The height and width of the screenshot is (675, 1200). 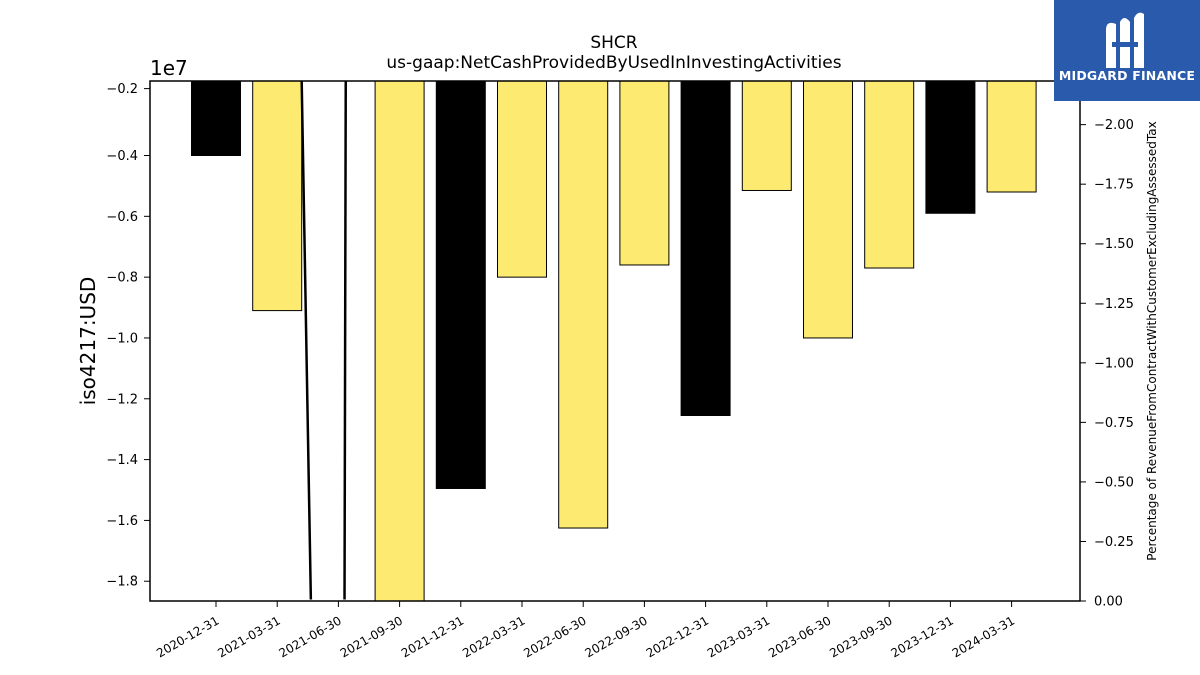 What do you see at coordinates (1114, 423) in the screenshot?
I see `y2-tick-label: −0.75` at bounding box center [1114, 423].